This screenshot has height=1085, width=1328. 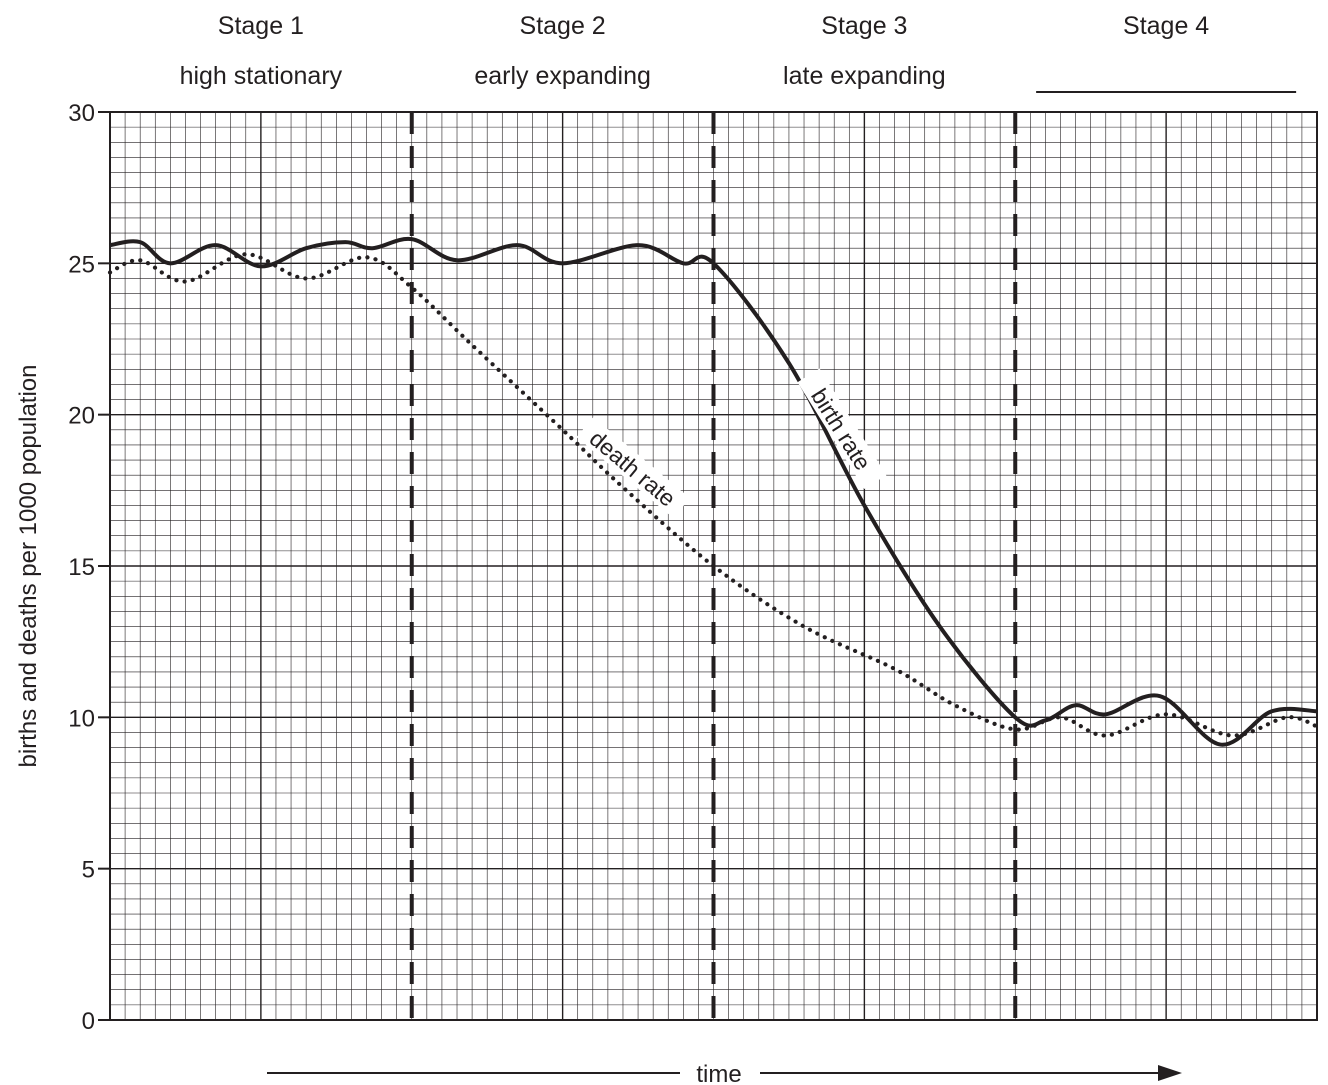 I want to click on stage-4-title: Stage 4, so click(x=1166, y=26).